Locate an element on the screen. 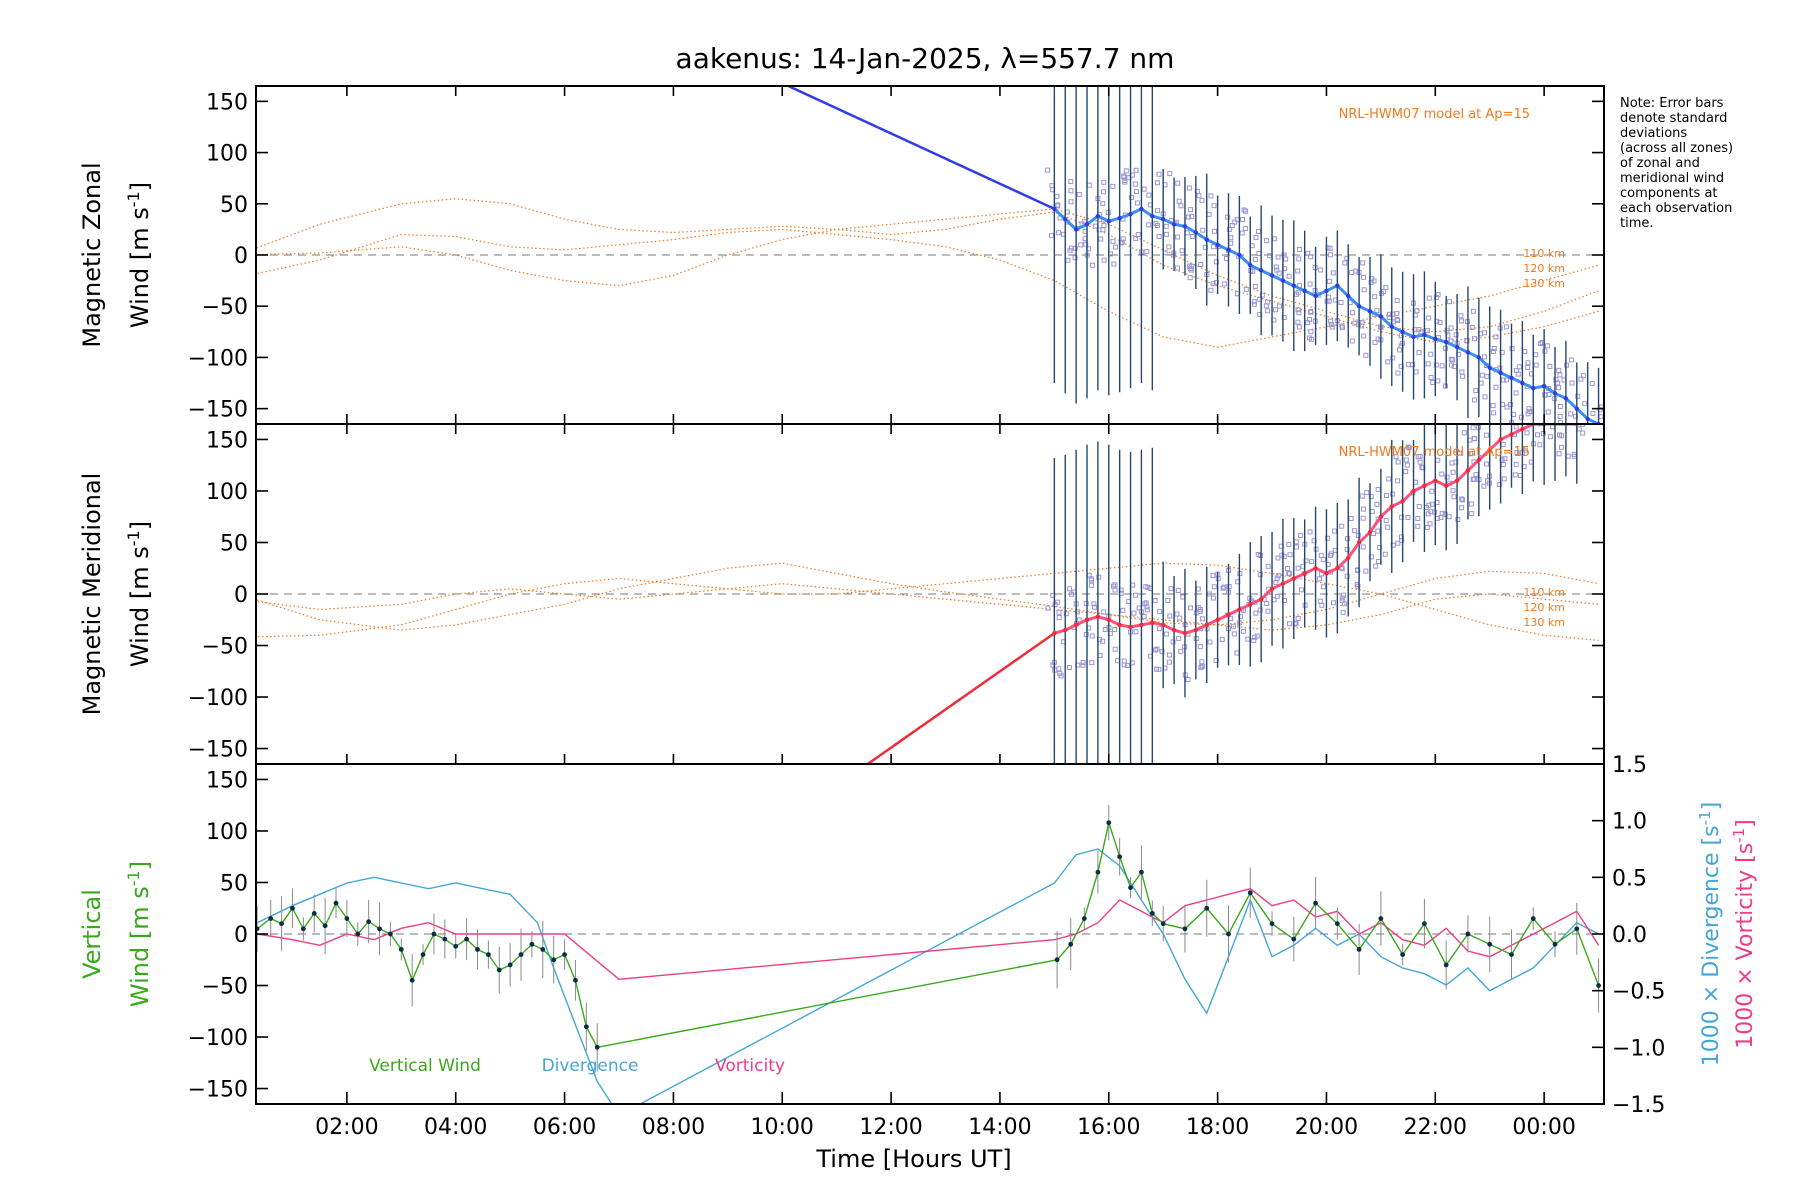 Image resolution: width=1800 pixels, height=1200 pixels. vorticity-line is located at coordinates (928, 934).